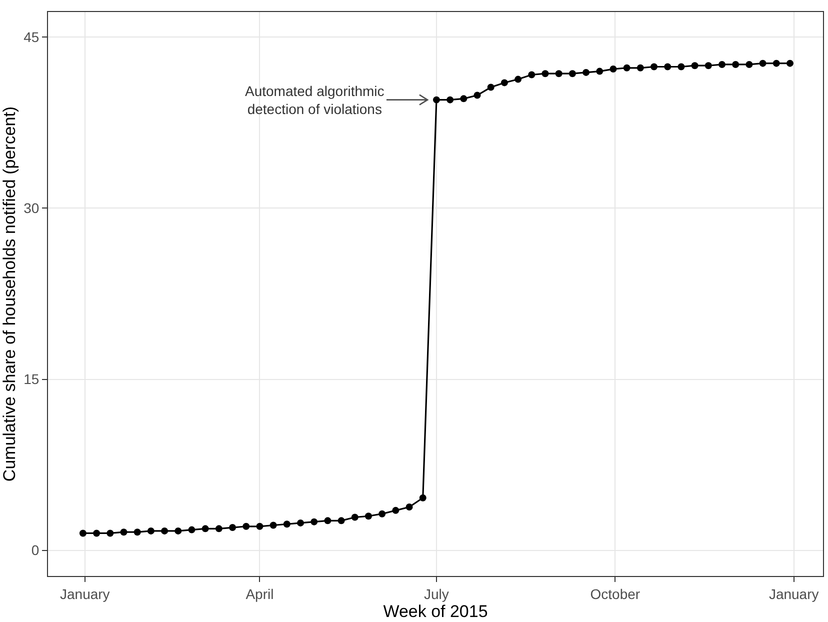  What do you see at coordinates (32, 208) in the screenshot?
I see `y-tick-label: 30` at bounding box center [32, 208].